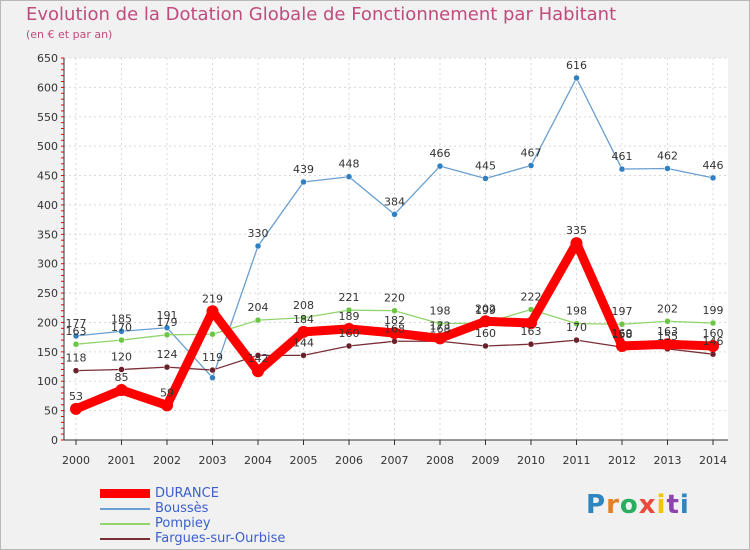 Image resolution: width=750 pixels, height=550 pixels. Describe the element at coordinates (303, 305) in the screenshot. I see `data-label: 208` at that location.